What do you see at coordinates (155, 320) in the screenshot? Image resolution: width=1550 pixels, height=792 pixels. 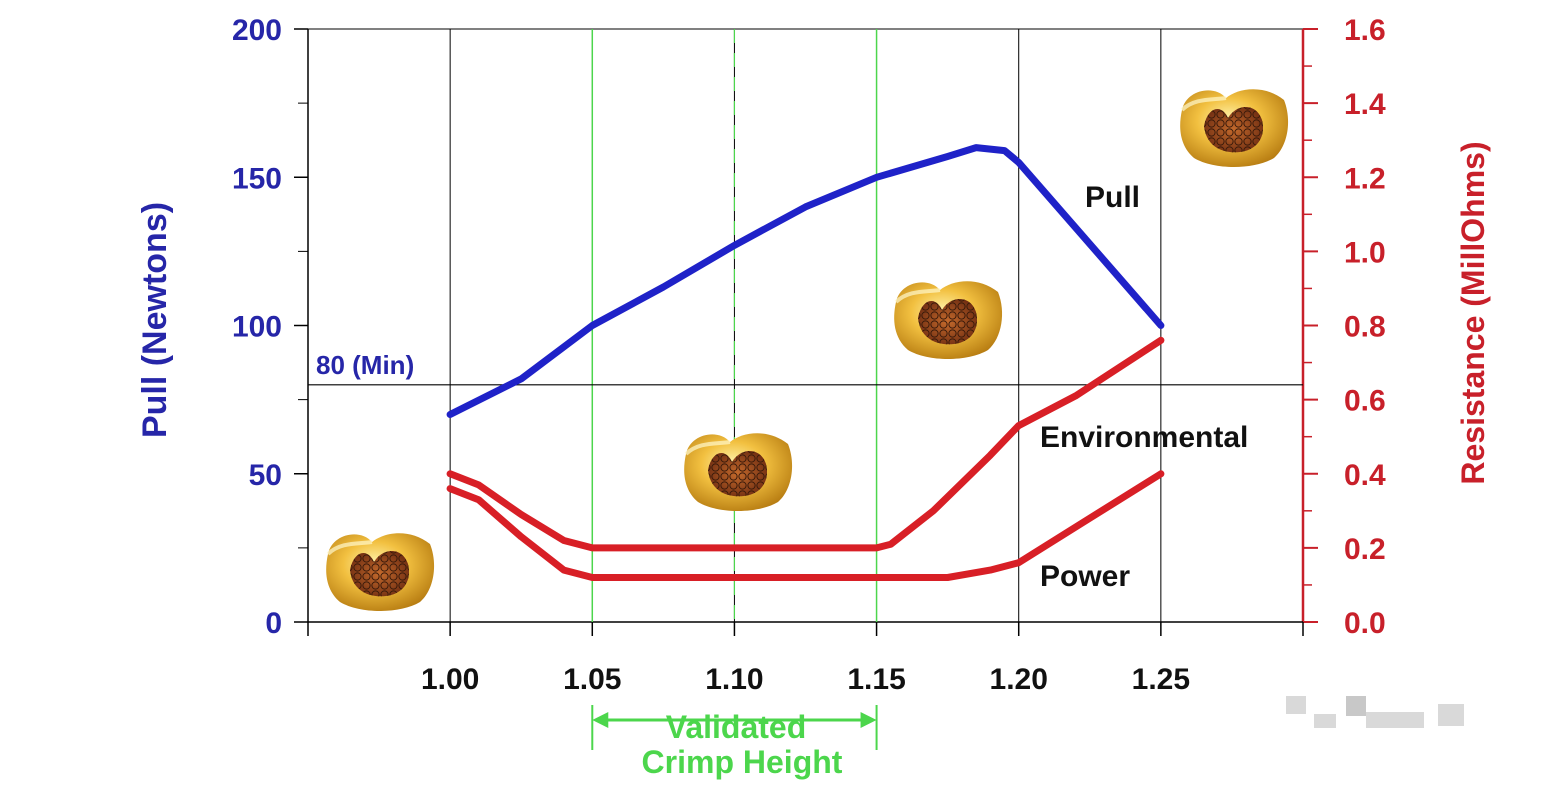 I see `left-axis-title: Pull (Newtons)` at bounding box center [155, 320].